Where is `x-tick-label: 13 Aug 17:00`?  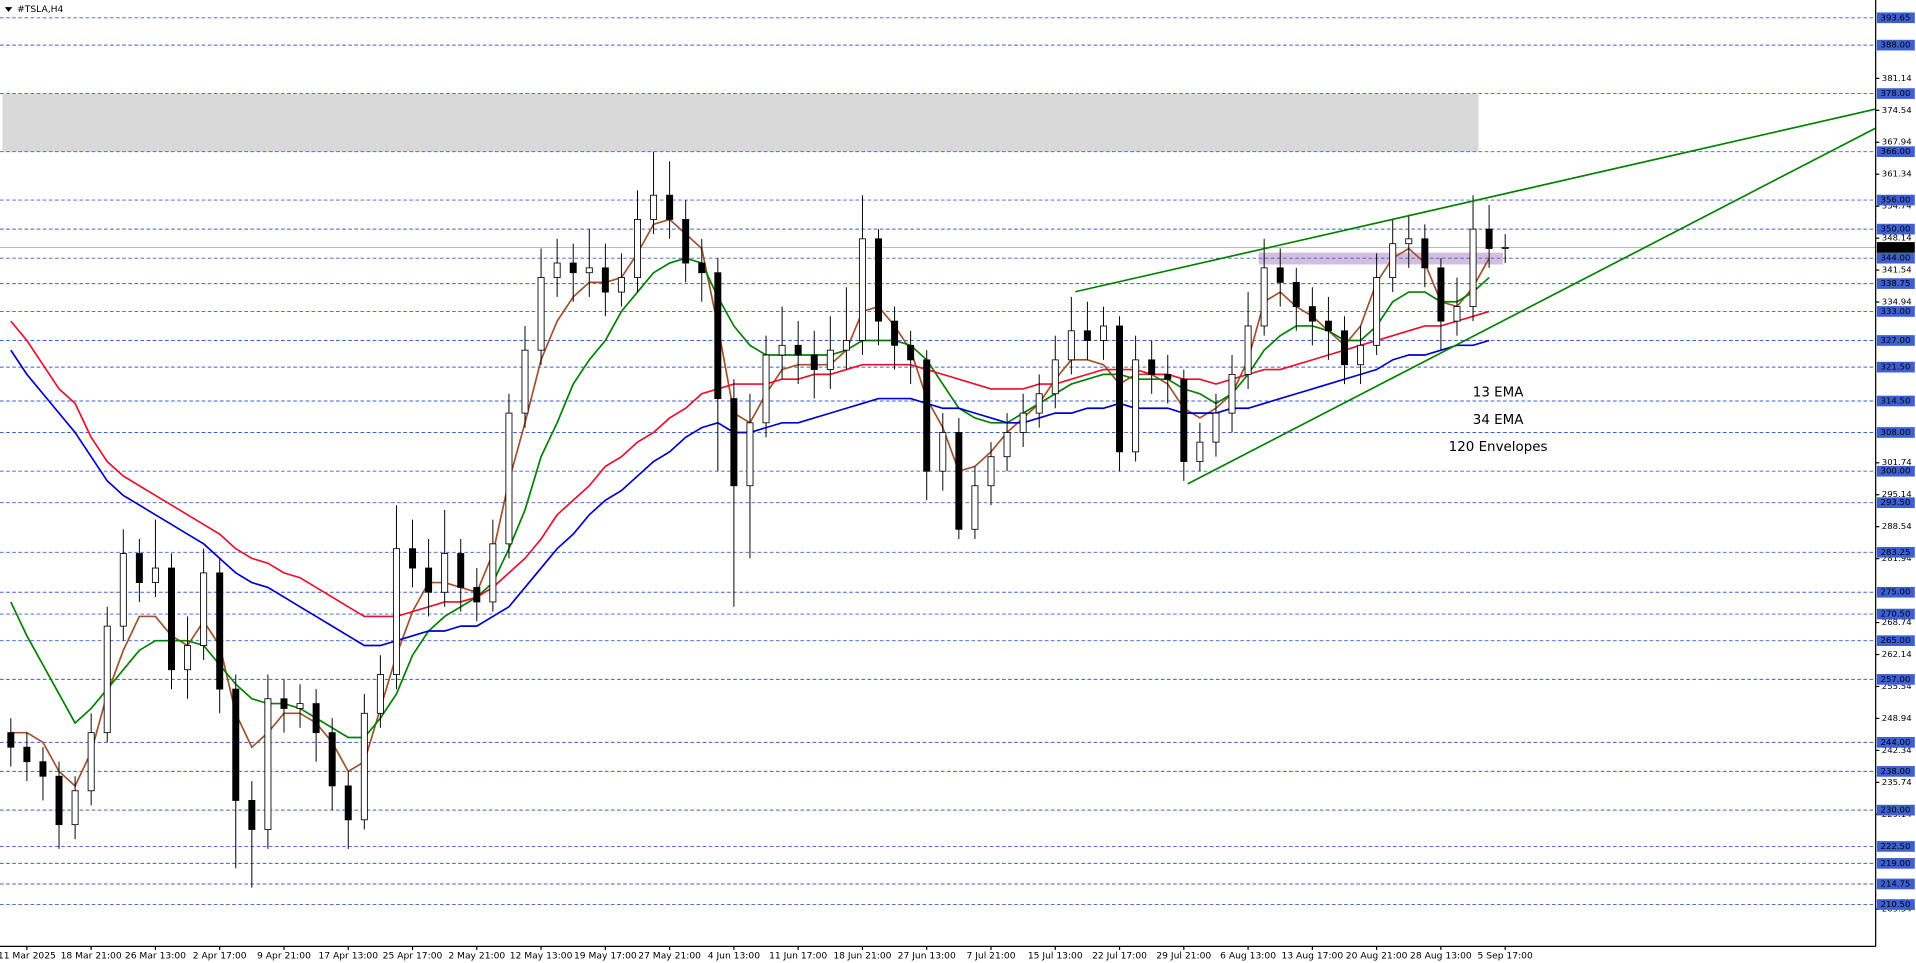
x-tick-label: 13 Aug 17:00 is located at coordinates (1313, 956).